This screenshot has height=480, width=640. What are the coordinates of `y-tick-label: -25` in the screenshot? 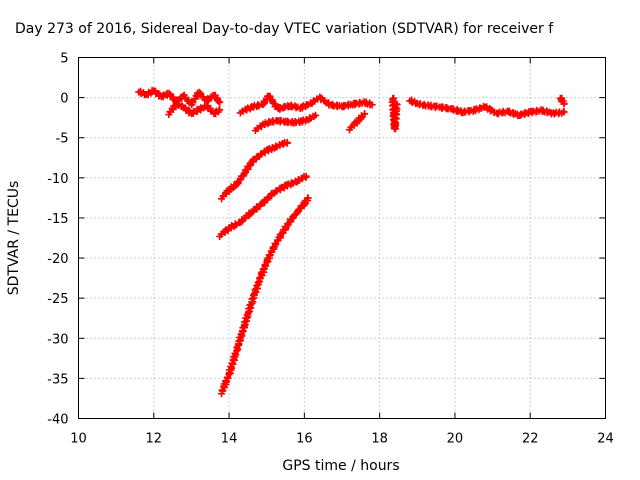 It's located at (57, 299).